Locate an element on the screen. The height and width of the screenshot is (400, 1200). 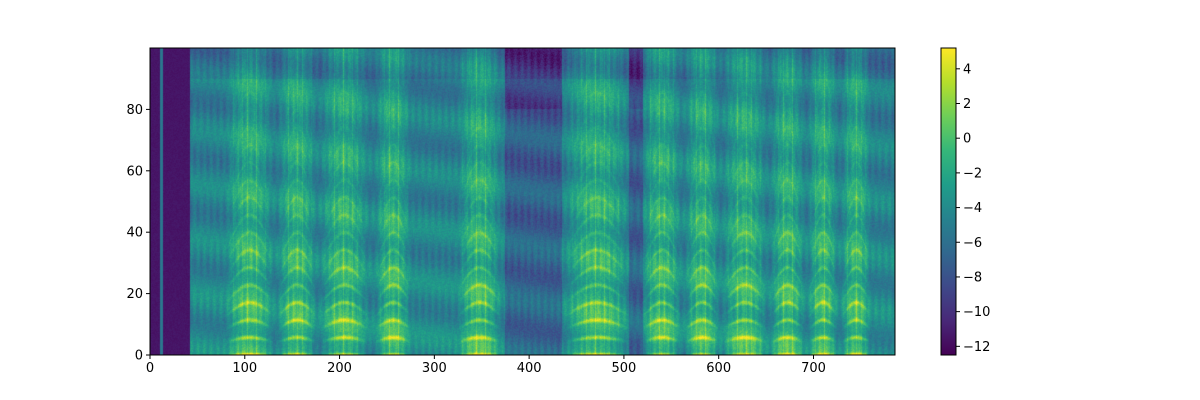
x-tick-label: 400 is located at coordinates (529, 368).